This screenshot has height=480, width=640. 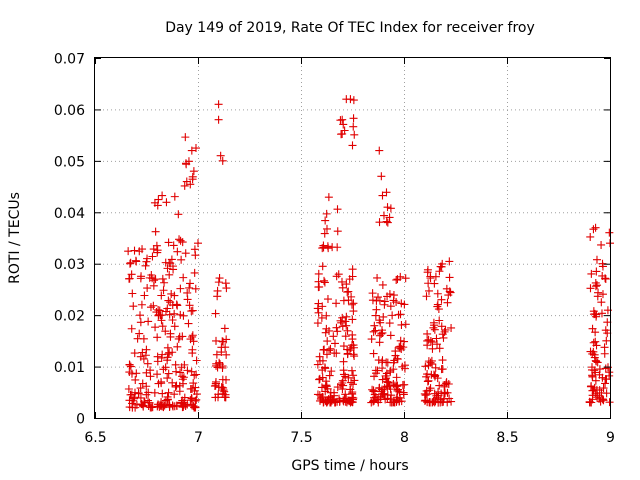 What do you see at coordinates (301, 438) in the screenshot?
I see `x-tick-label: 7.5` at bounding box center [301, 438].